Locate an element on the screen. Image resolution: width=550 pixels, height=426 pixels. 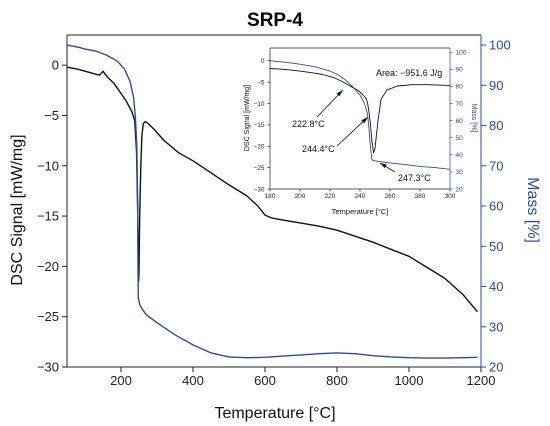
inset-y-tick-label-left: −15 is located at coordinates (258, 125).